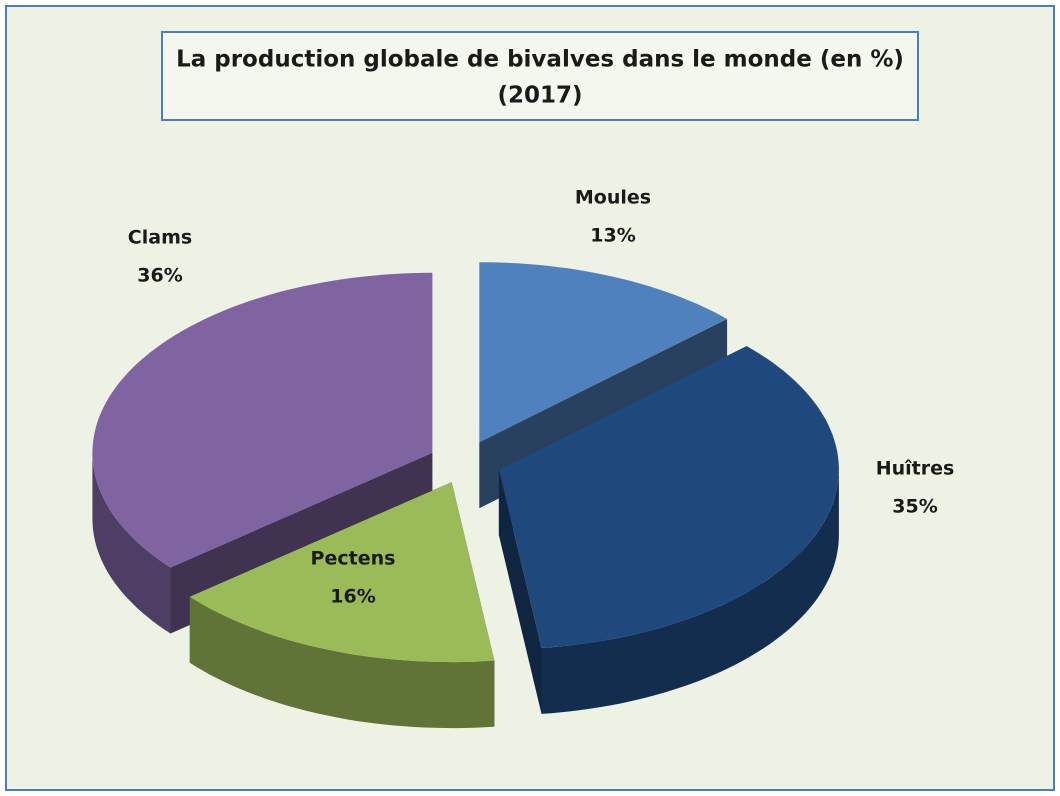 Image resolution: width=1060 pixels, height=796 pixels. What do you see at coordinates (160, 238) in the screenshot?
I see `category-label: Clams` at bounding box center [160, 238].